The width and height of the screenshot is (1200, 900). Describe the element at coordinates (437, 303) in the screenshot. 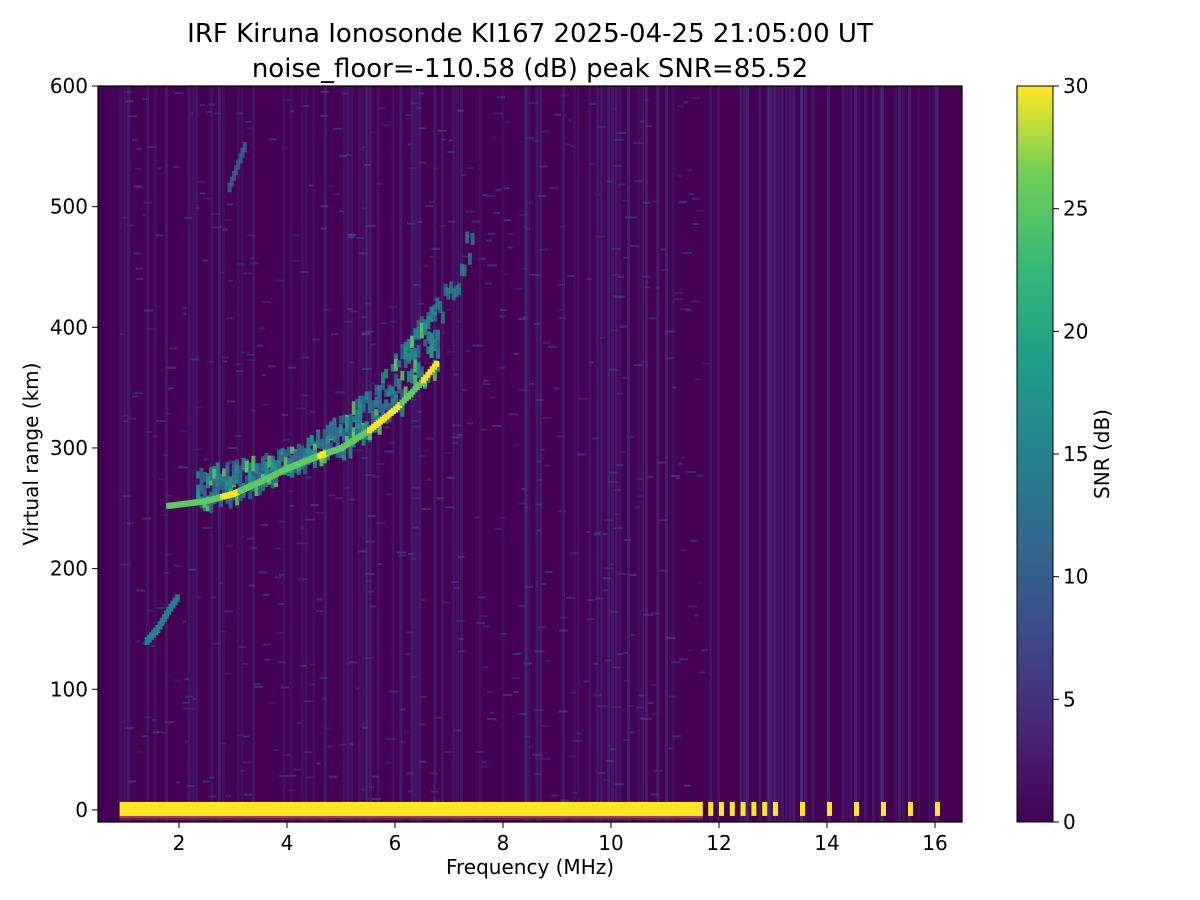

I see `f-trace-extension` at that location.